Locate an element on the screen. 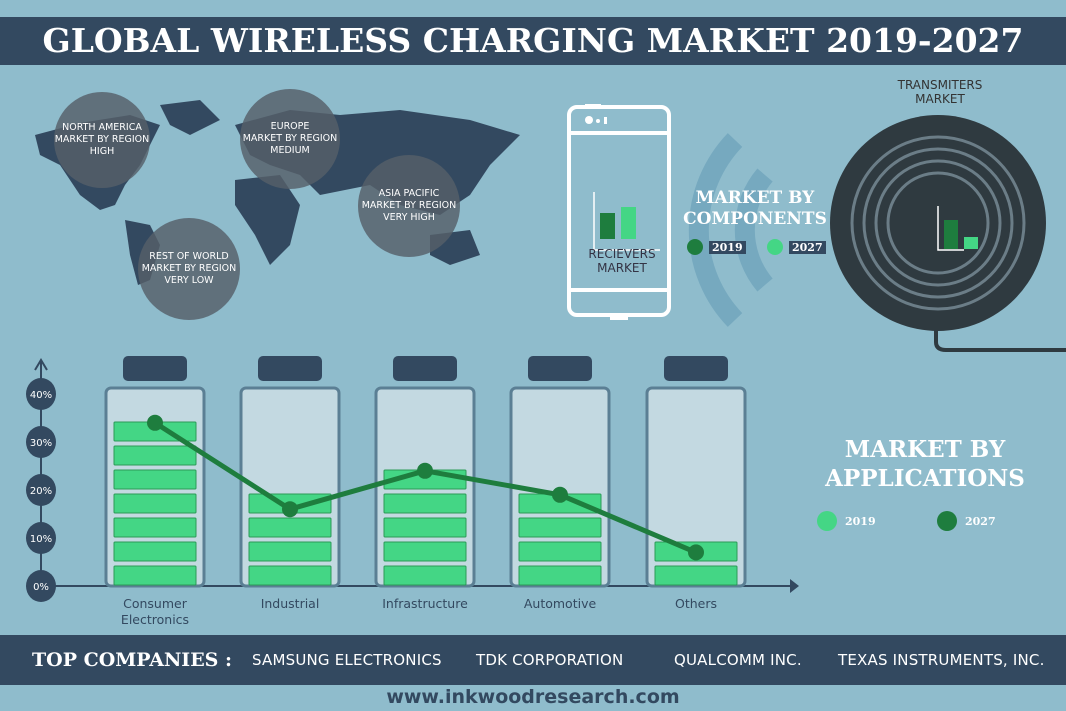 The height and width of the screenshot is (711, 1066). region-name: ASIA PACIFIC is located at coordinates (409, 194).